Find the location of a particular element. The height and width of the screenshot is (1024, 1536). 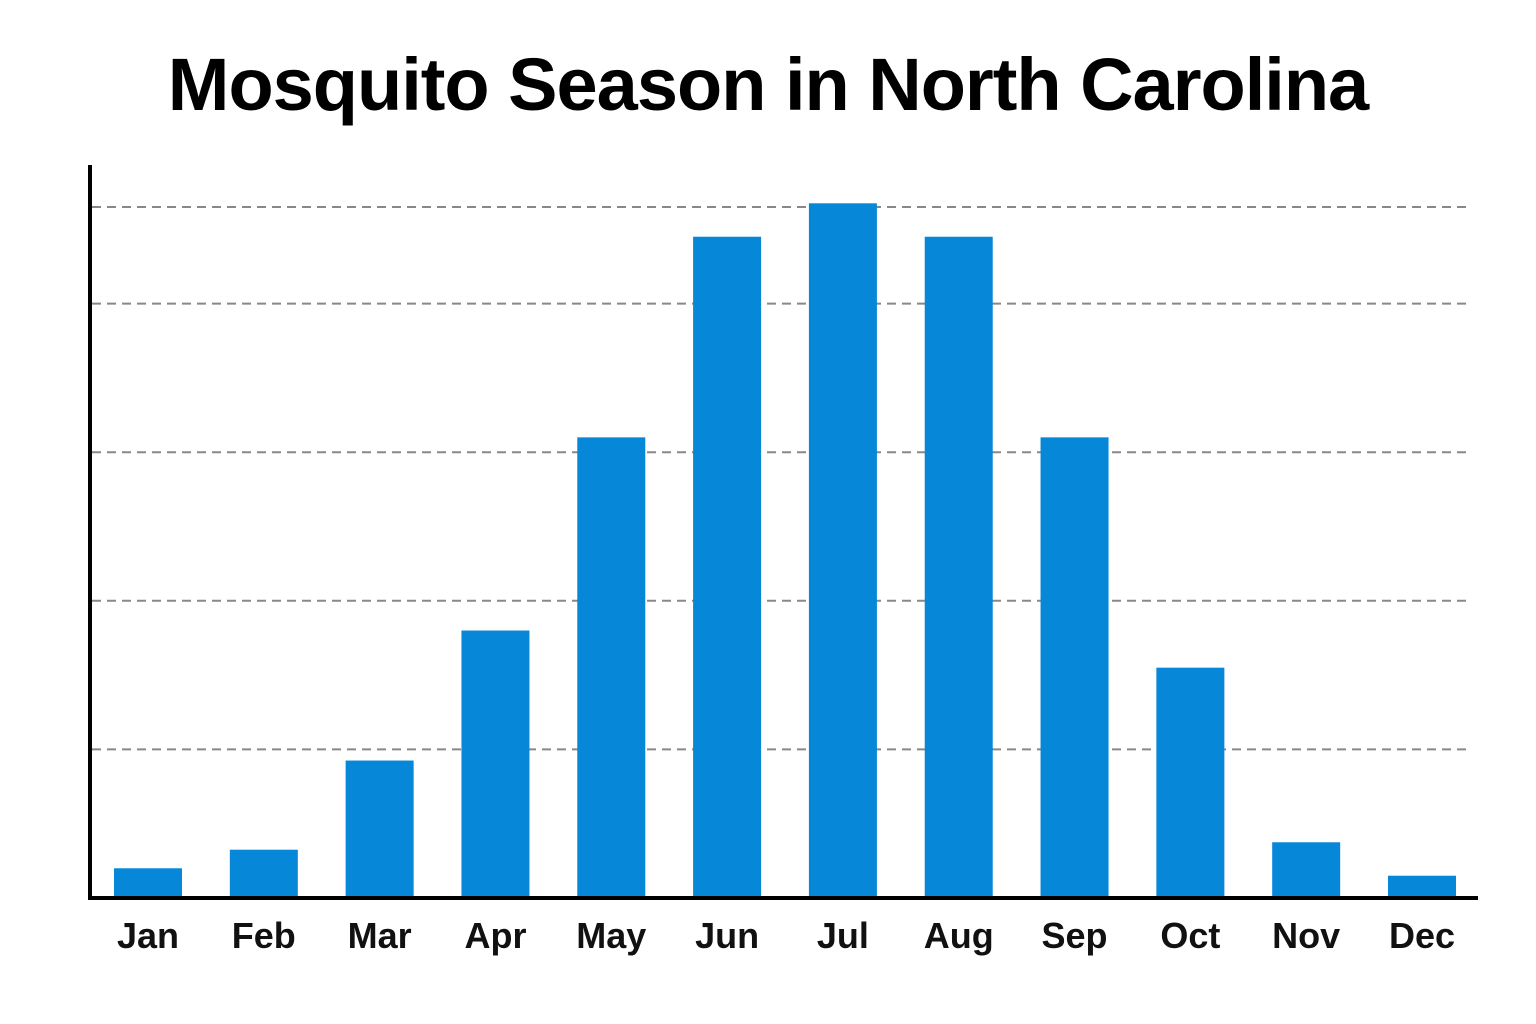

bar-mar is located at coordinates (379, 829).